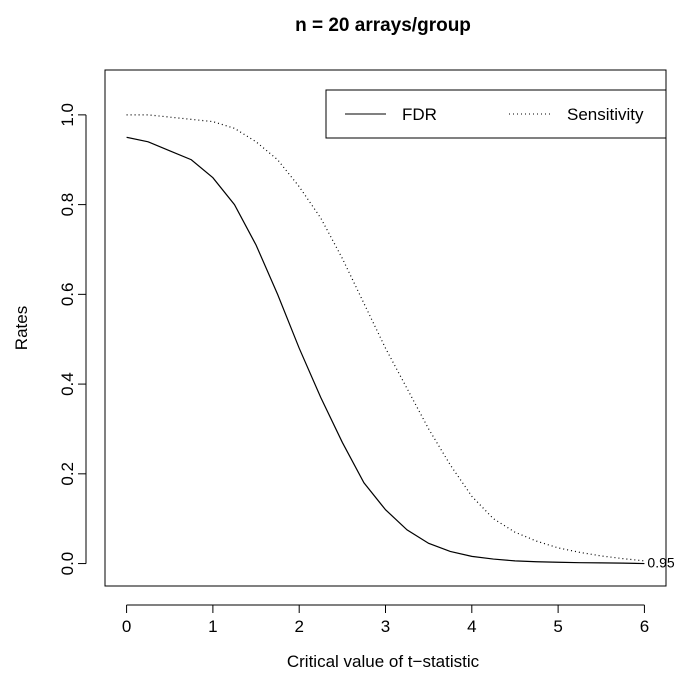  What do you see at coordinates (67, 474) in the screenshot?
I see `y-tick-label: 0.2` at bounding box center [67, 474].